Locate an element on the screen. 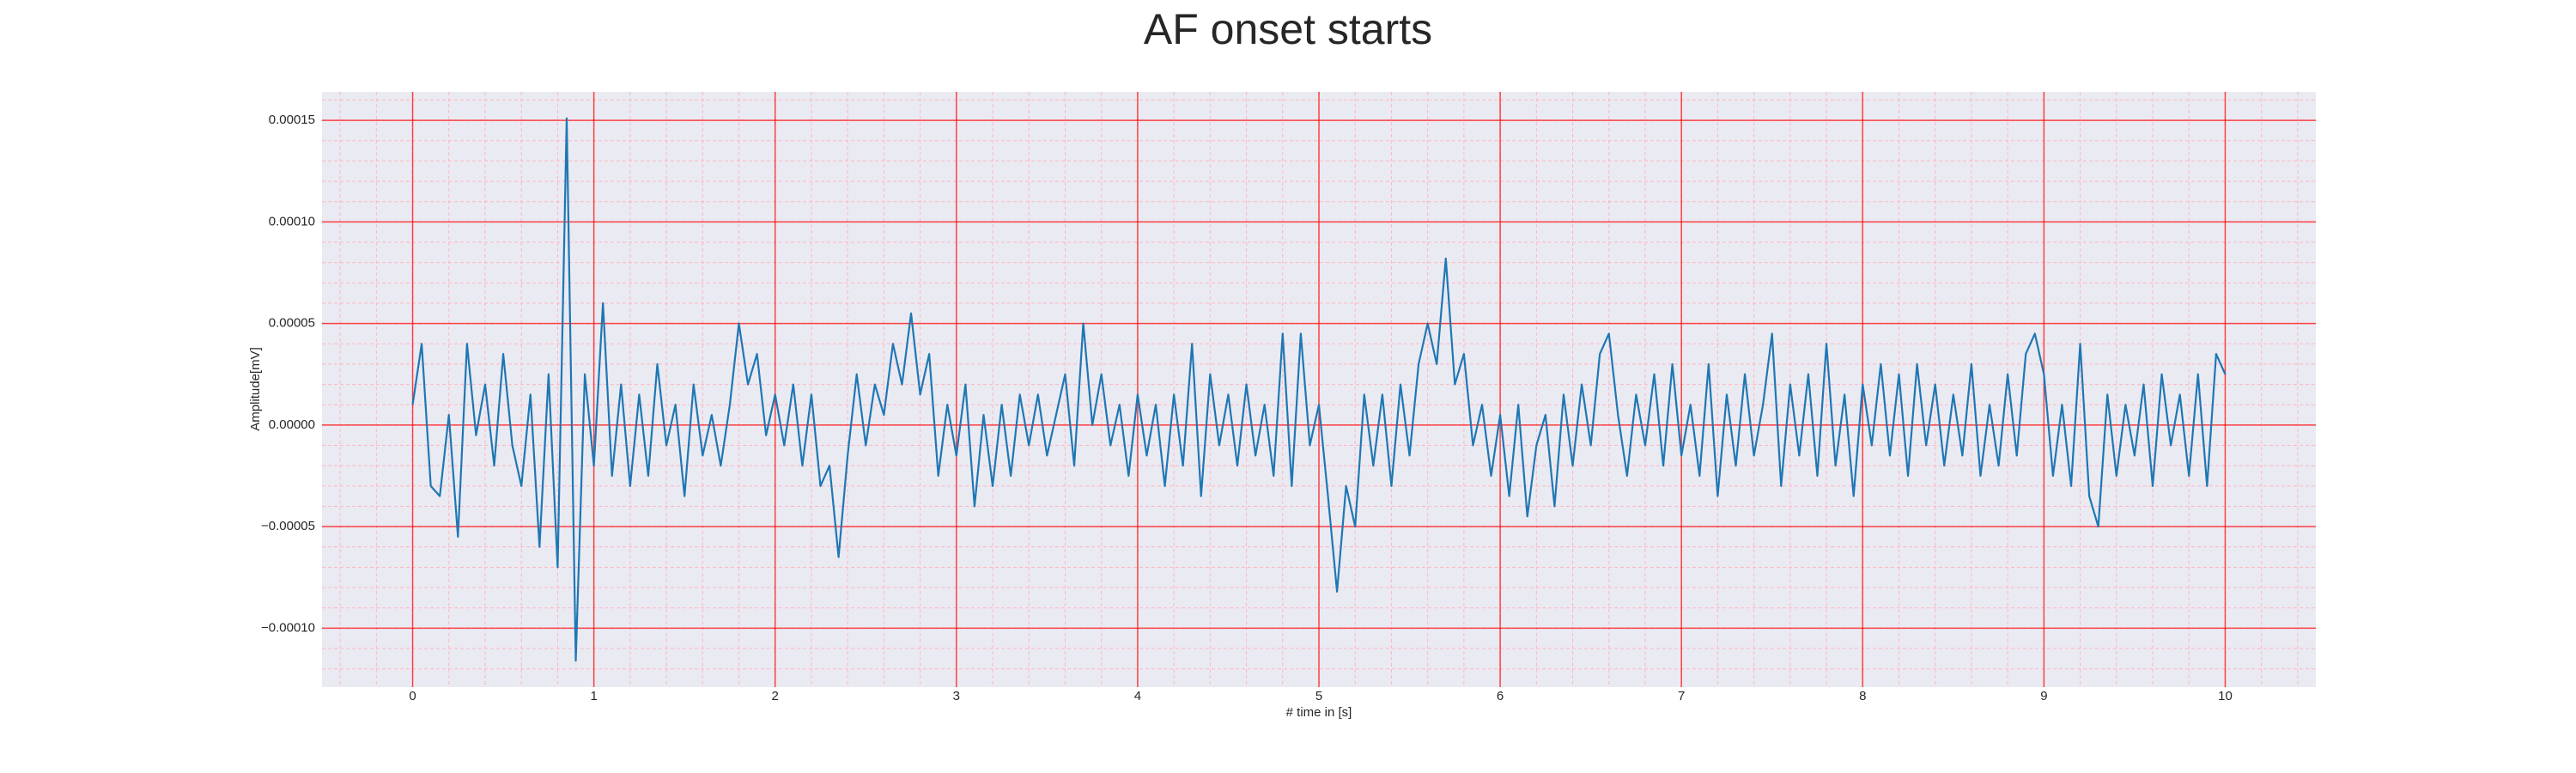 This screenshot has width=2576, height=773. x-tick-label: 1 is located at coordinates (594, 696).